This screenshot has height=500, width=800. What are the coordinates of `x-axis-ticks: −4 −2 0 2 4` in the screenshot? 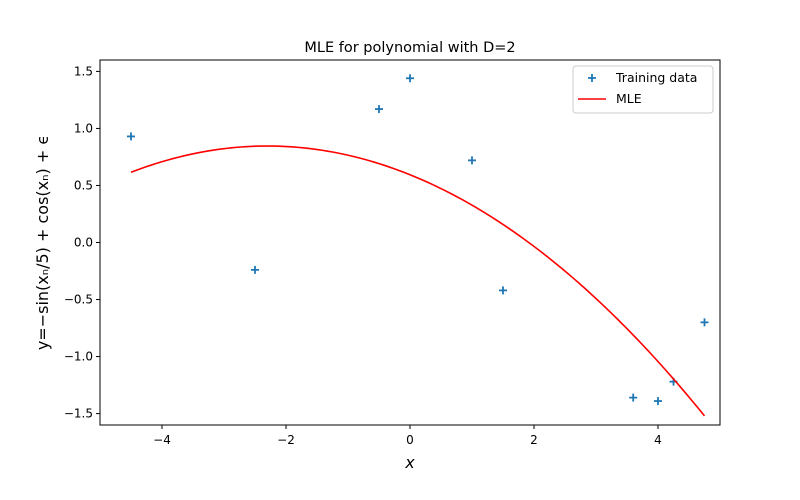 It's located at (407, 436).